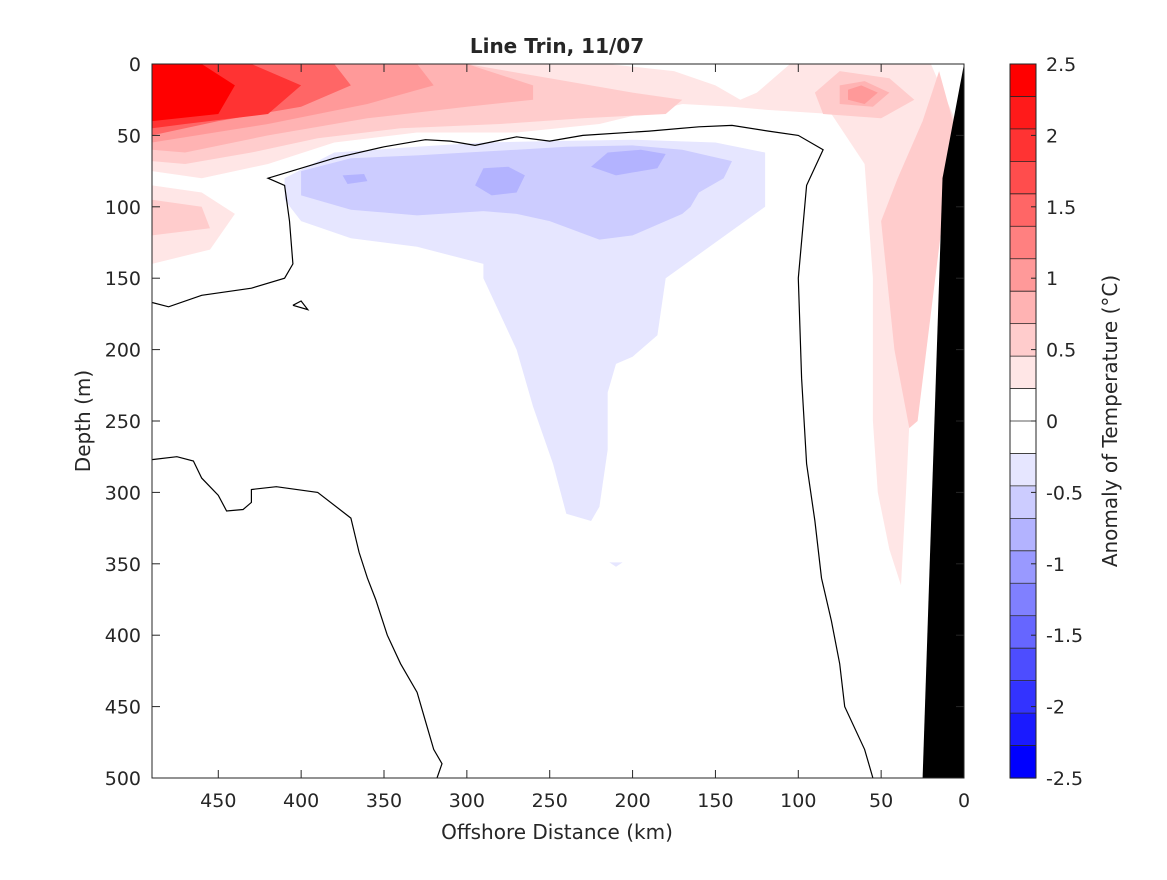  What do you see at coordinates (1064, 493) in the screenshot?
I see `colorbar-tick-label: -0.5` at bounding box center [1064, 493].